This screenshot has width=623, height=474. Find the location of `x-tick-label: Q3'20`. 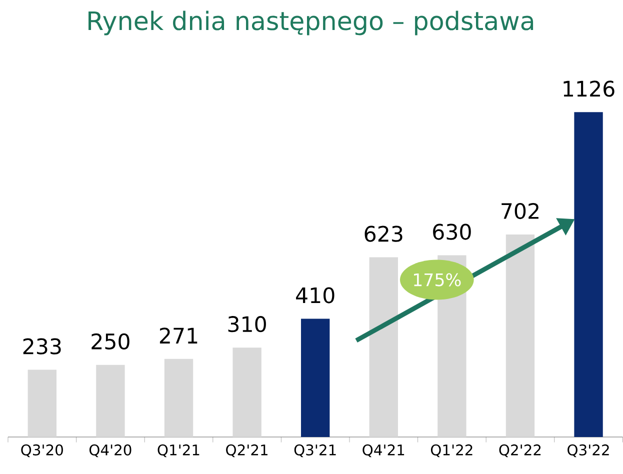

x-tick-label: Q3'20 is located at coordinates (42, 451).